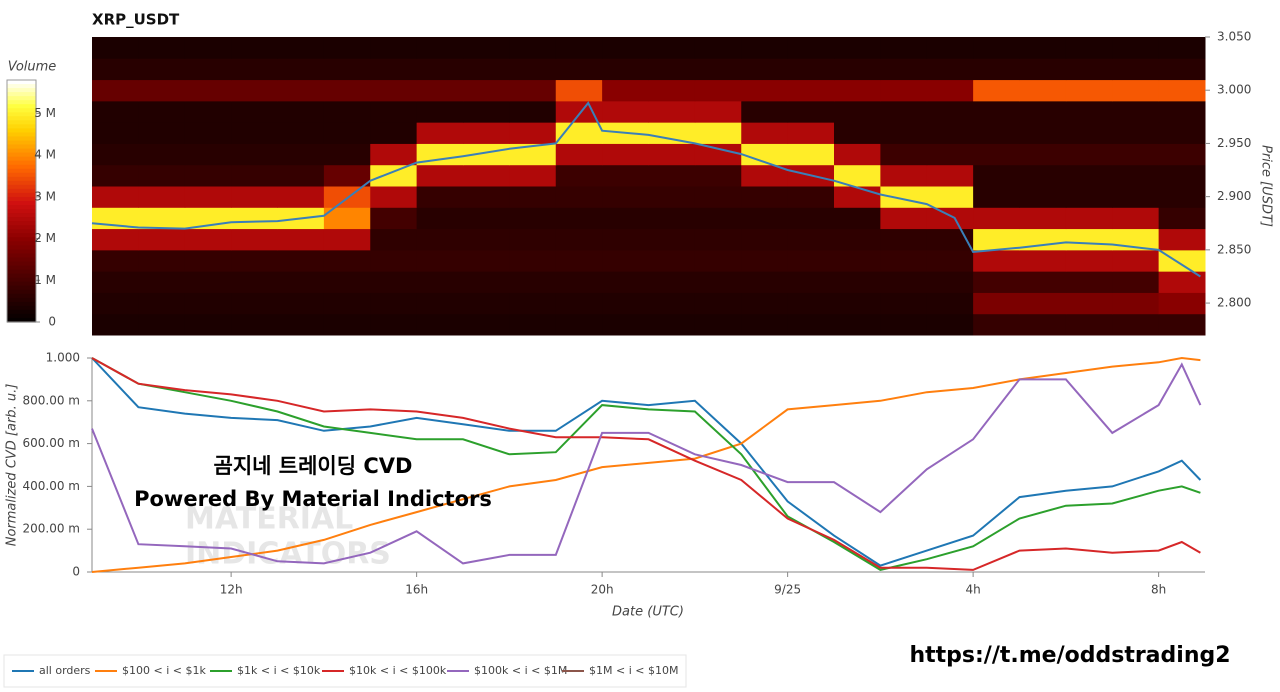  Describe the element at coordinates (1069, 655) in the screenshot. I see `footer-link: https://t.me/oddstrading2` at that location.